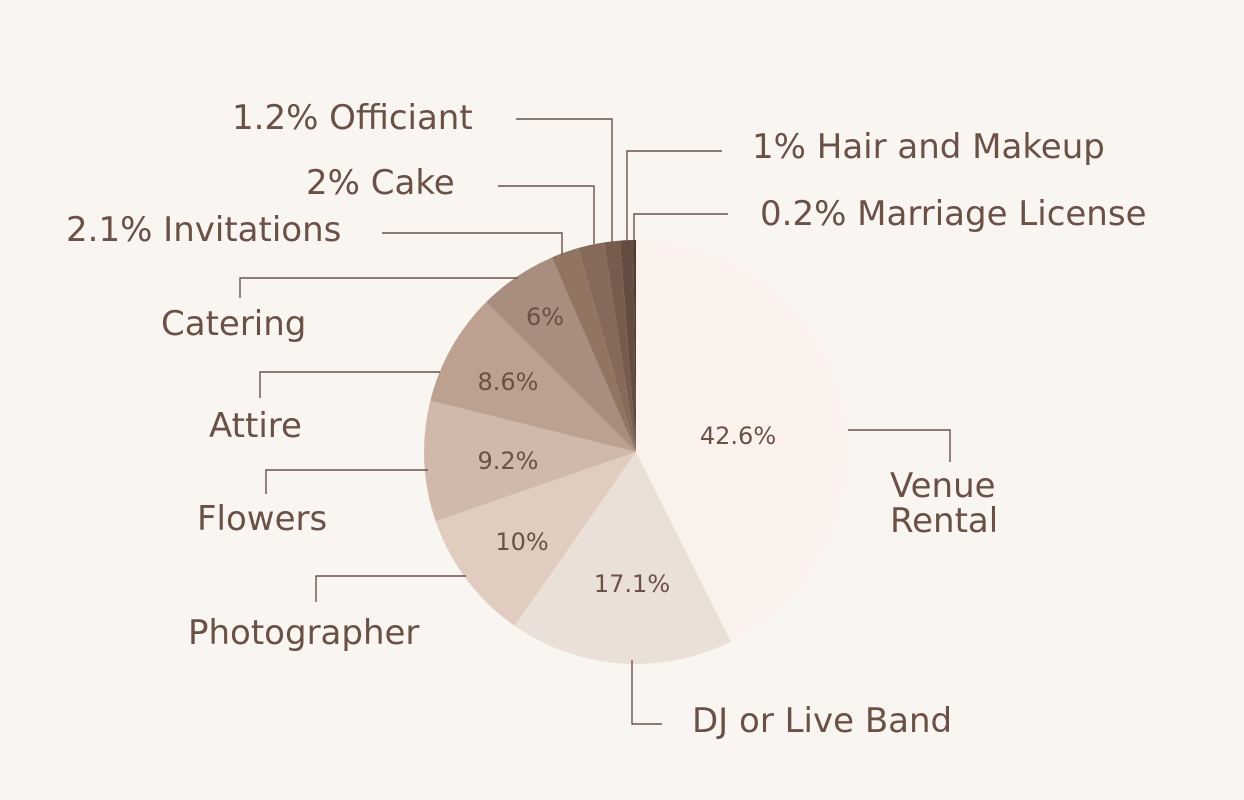  Describe the element at coordinates (262, 519) in the screenshot. I see `slice-label: Flowers` at that location.